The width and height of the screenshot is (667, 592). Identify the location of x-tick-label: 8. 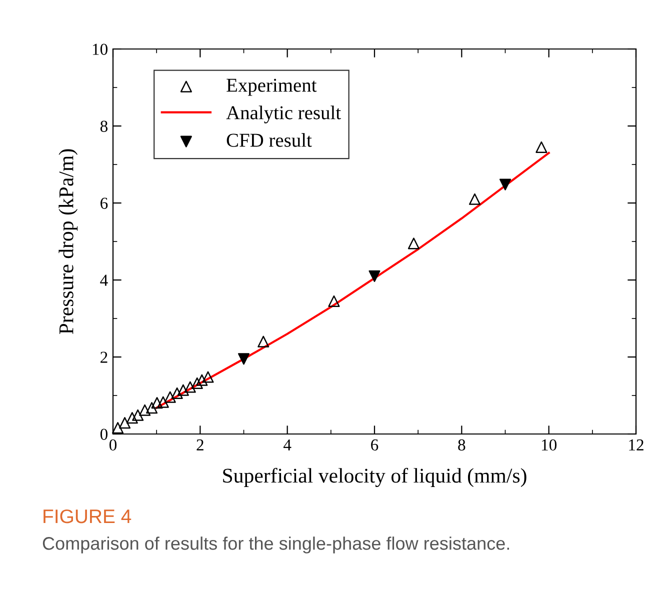
(462, 445).